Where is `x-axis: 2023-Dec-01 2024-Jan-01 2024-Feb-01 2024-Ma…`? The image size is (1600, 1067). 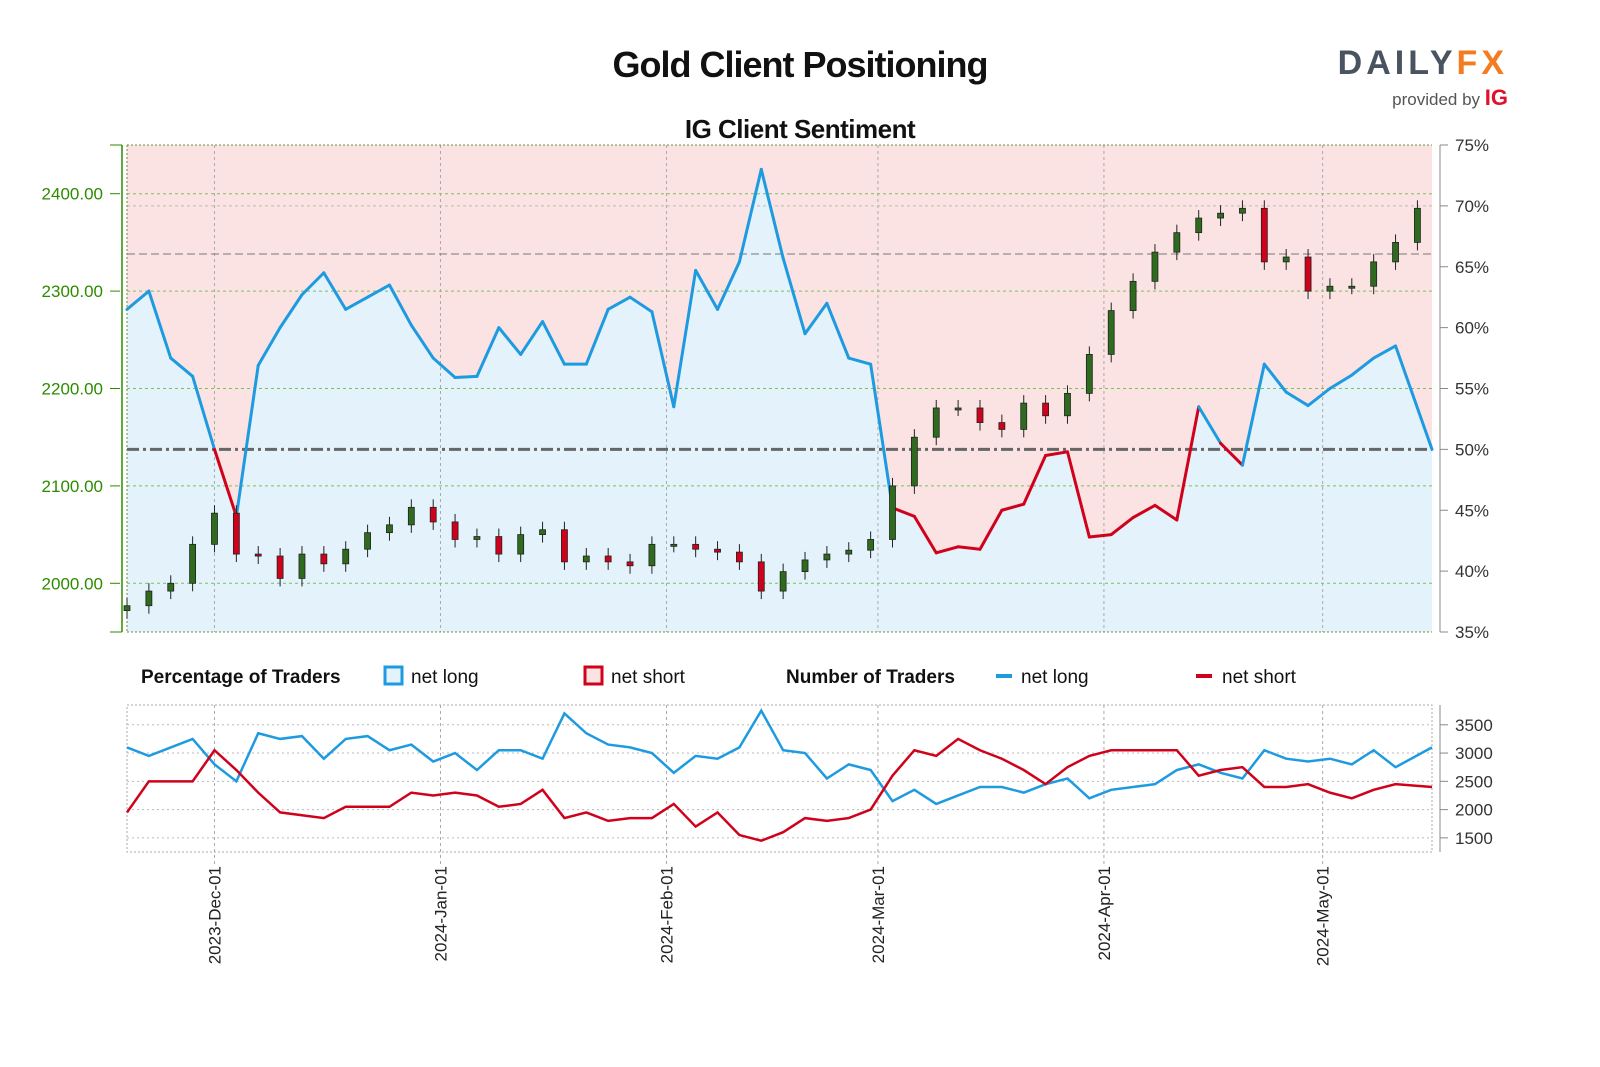 x-axis: 2023-Dec-01 2024-Jan-01 2024-Feb-01 2024-Ma… is located at coordinates (768, 916).